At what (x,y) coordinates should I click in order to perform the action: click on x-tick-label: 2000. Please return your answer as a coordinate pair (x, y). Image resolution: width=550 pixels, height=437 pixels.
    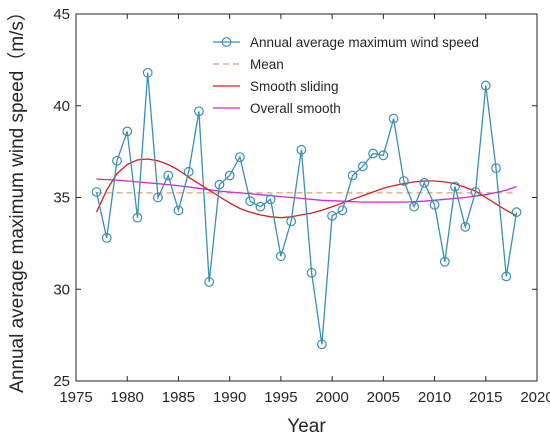
    Looking at the image, I should click on (331, 397).